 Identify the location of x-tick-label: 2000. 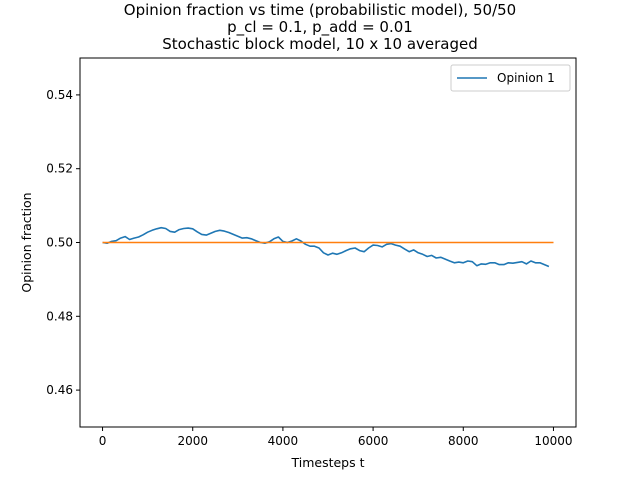
(192, 441).